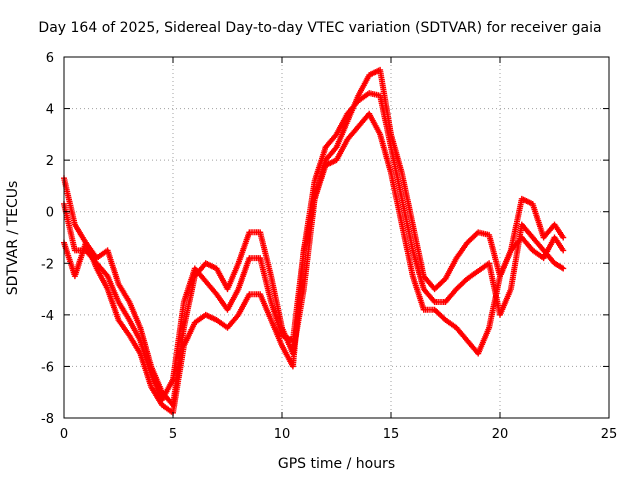 The image size is (640, 480). I want to click on y-tick-label: 4, so click(50, 110).